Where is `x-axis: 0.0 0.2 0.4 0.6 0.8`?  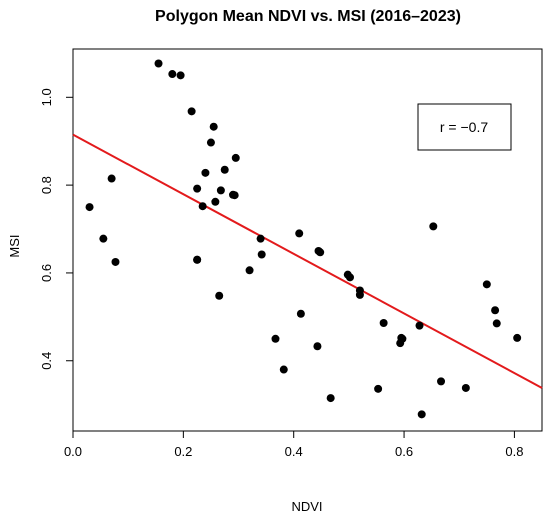
x-axis: 0.0 0.2 0.4 0.6 0.8 is located at coordinates (293, 445).